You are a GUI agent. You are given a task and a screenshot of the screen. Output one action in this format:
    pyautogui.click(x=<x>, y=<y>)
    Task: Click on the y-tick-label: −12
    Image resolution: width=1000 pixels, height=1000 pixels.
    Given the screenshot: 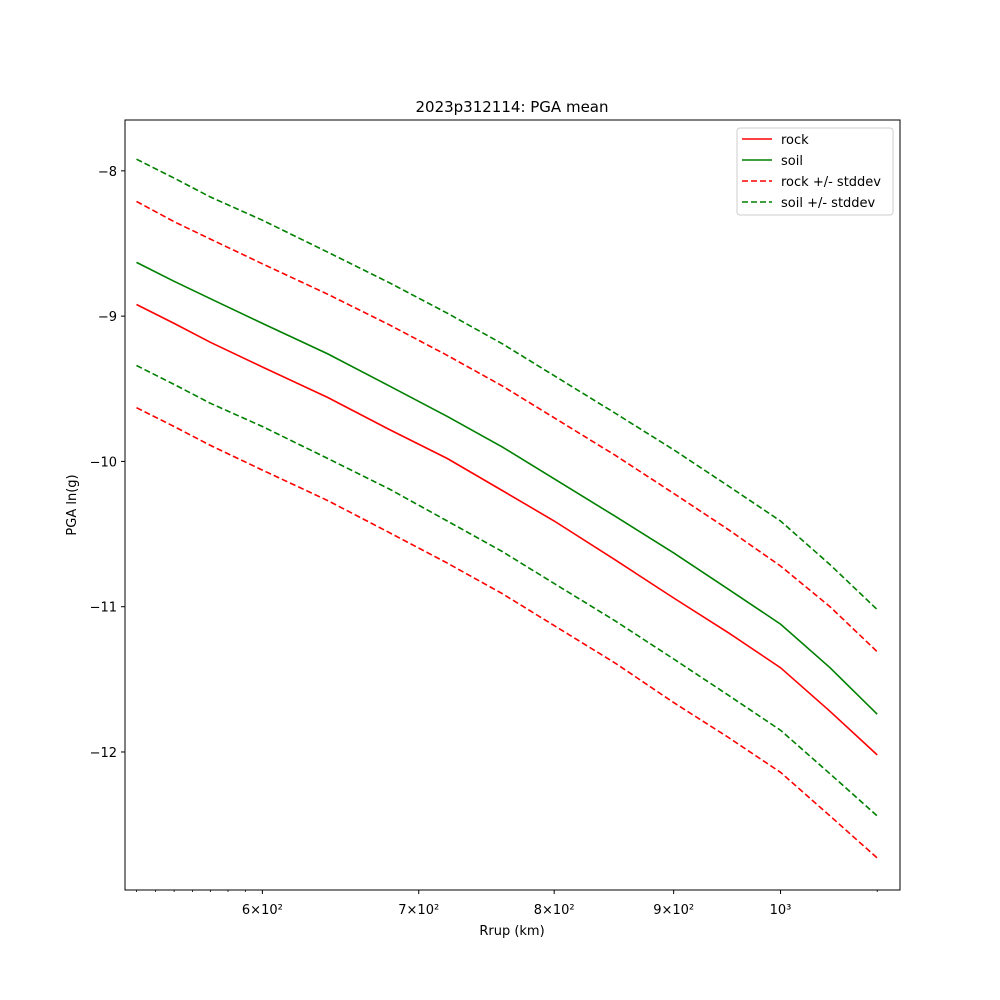 What is the action you would take?
    pyautogui.click(x=103, y=753)
    